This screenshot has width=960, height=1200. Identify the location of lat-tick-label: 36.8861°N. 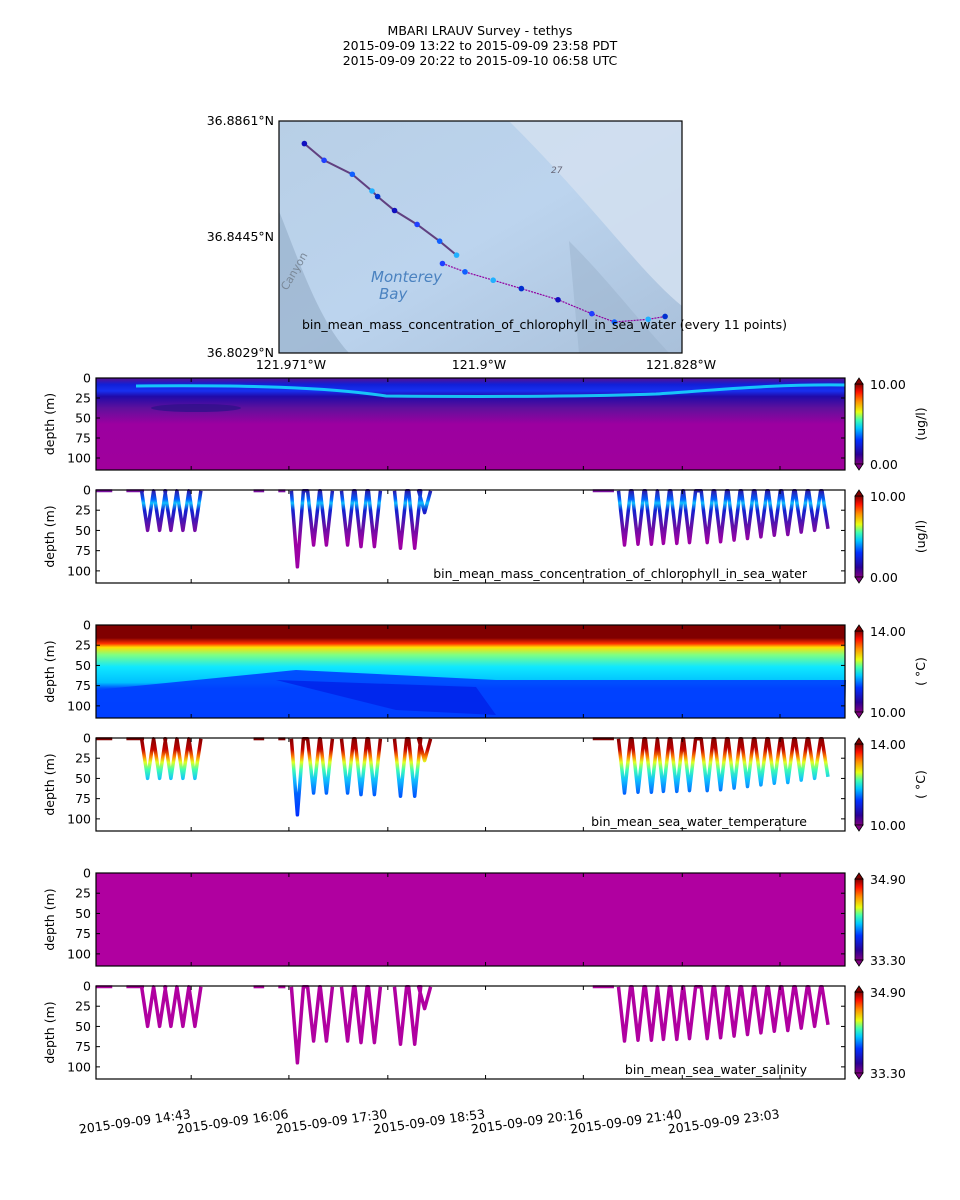
(240, 120).